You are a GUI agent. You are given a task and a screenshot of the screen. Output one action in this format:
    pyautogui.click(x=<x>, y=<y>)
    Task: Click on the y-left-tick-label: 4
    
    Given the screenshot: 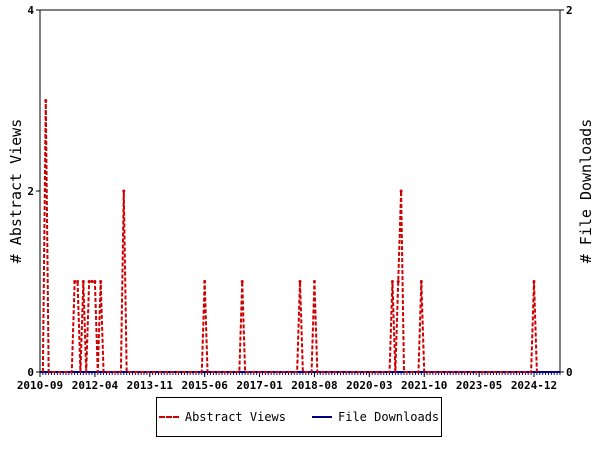 What is the action you would take?
    pyautogui.click(x=30, y=10)
    